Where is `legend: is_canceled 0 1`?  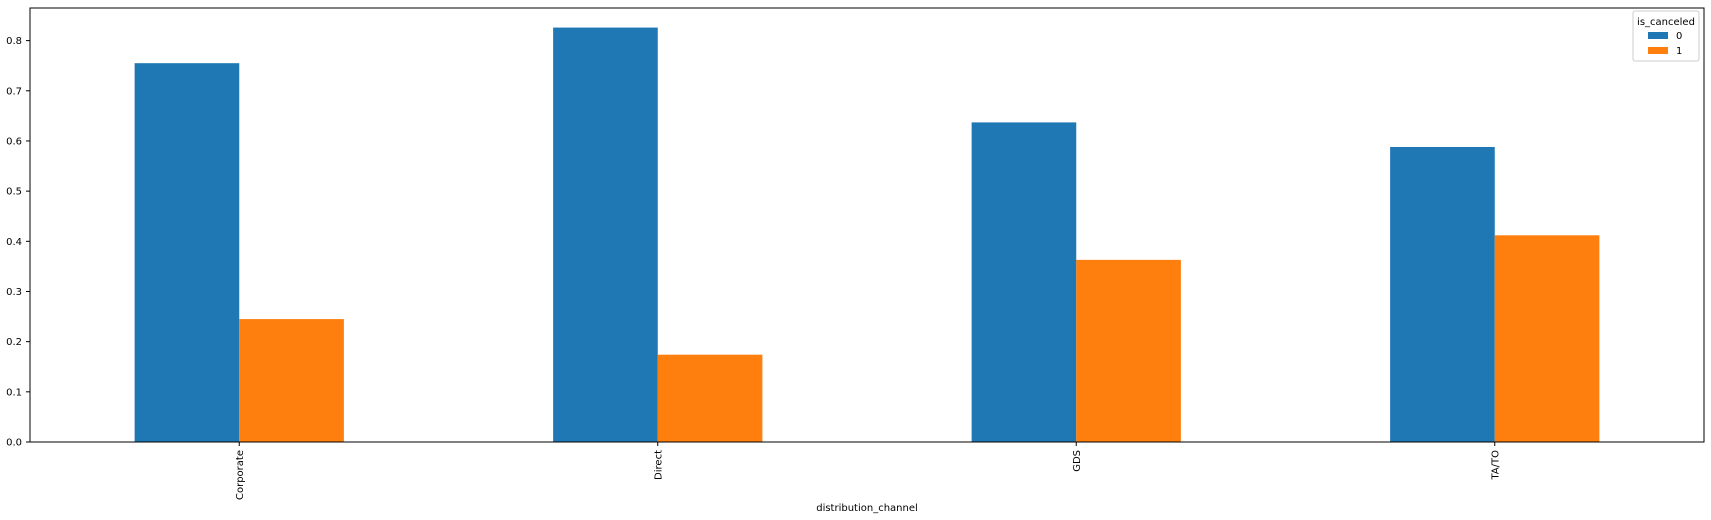 legend: is_canceled 0 1 is located at coordinates (1666, 36).